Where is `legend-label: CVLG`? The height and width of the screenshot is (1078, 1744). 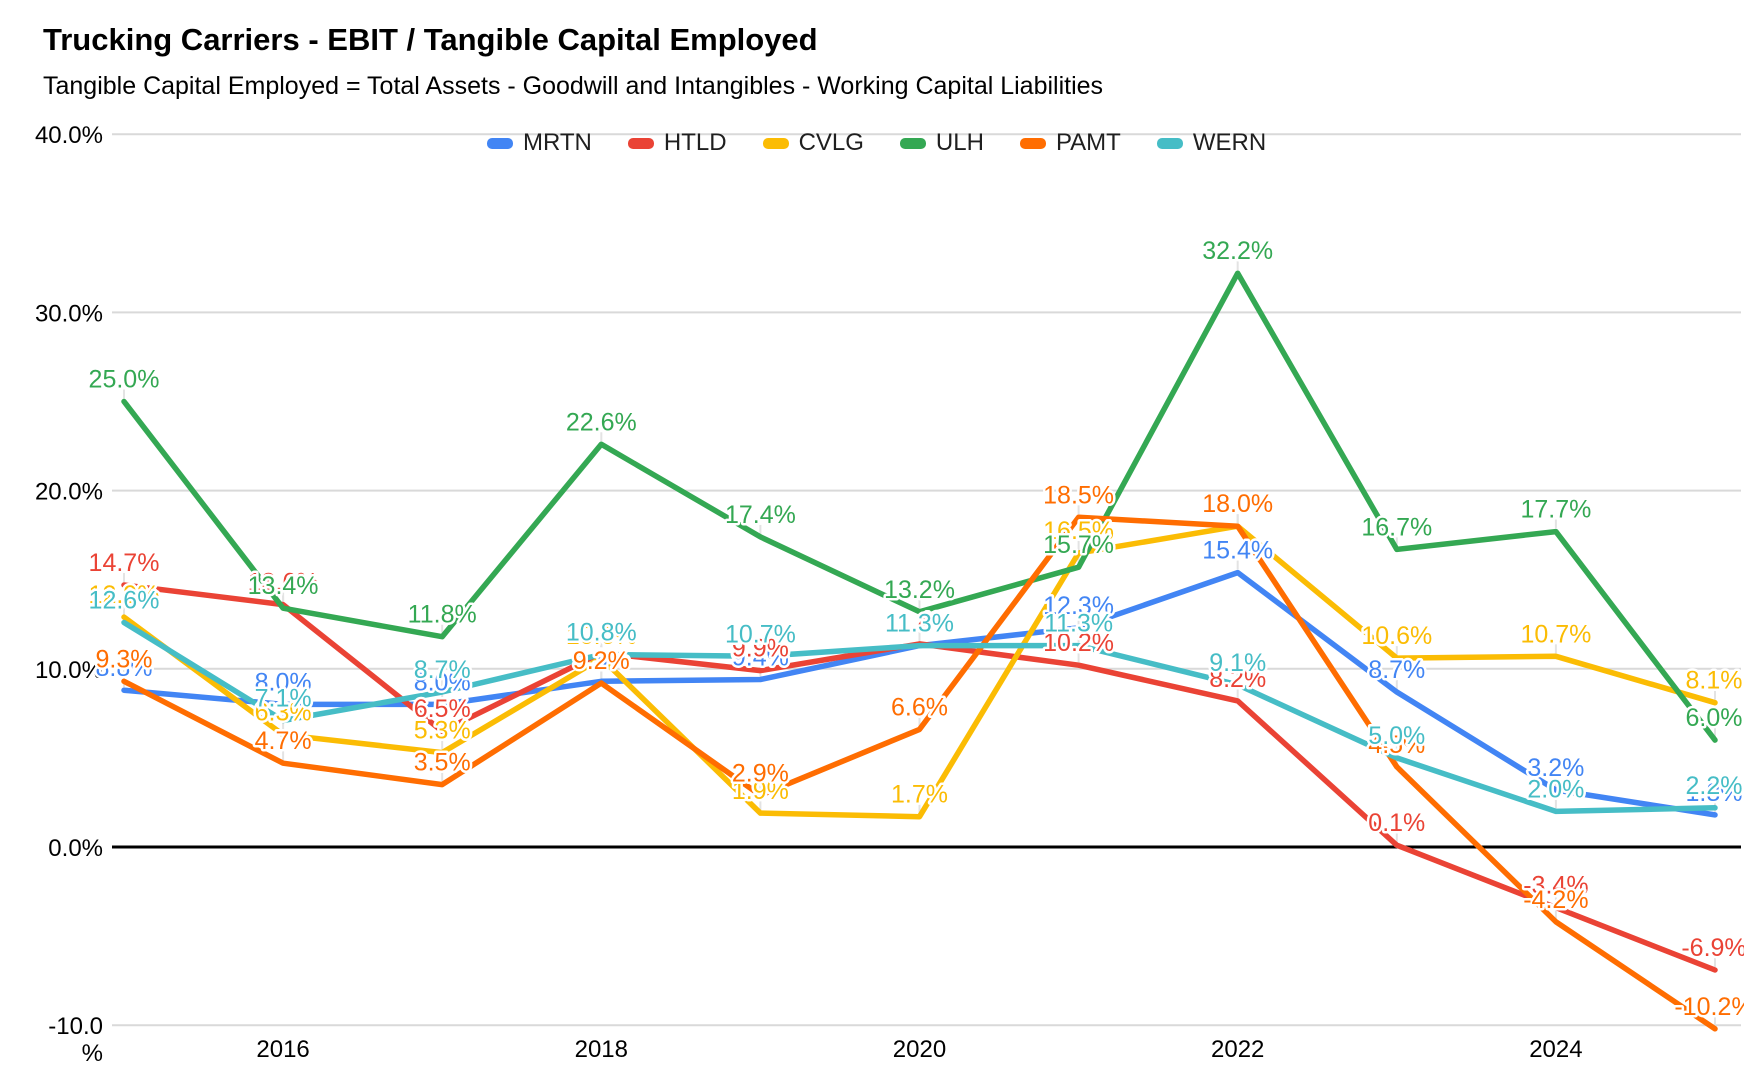
legend-label: CVLG is located at coordinates (831, 142).